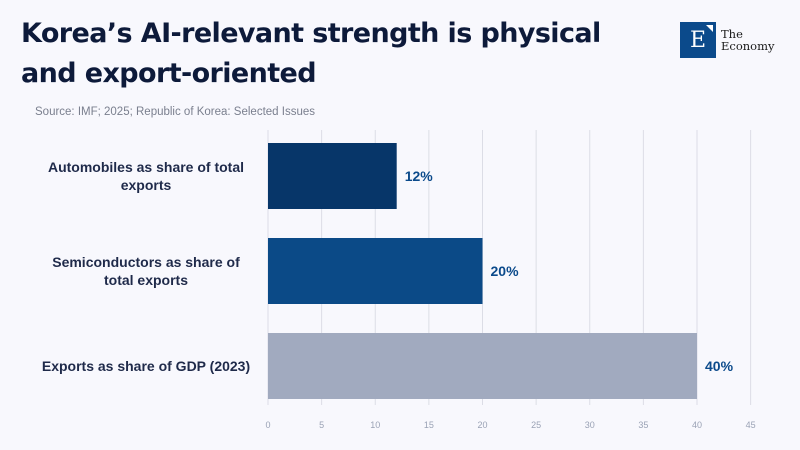 The width and height of the screenshot is (800, 450). I want to click on x-tick-label: 40, so click(697, 425).